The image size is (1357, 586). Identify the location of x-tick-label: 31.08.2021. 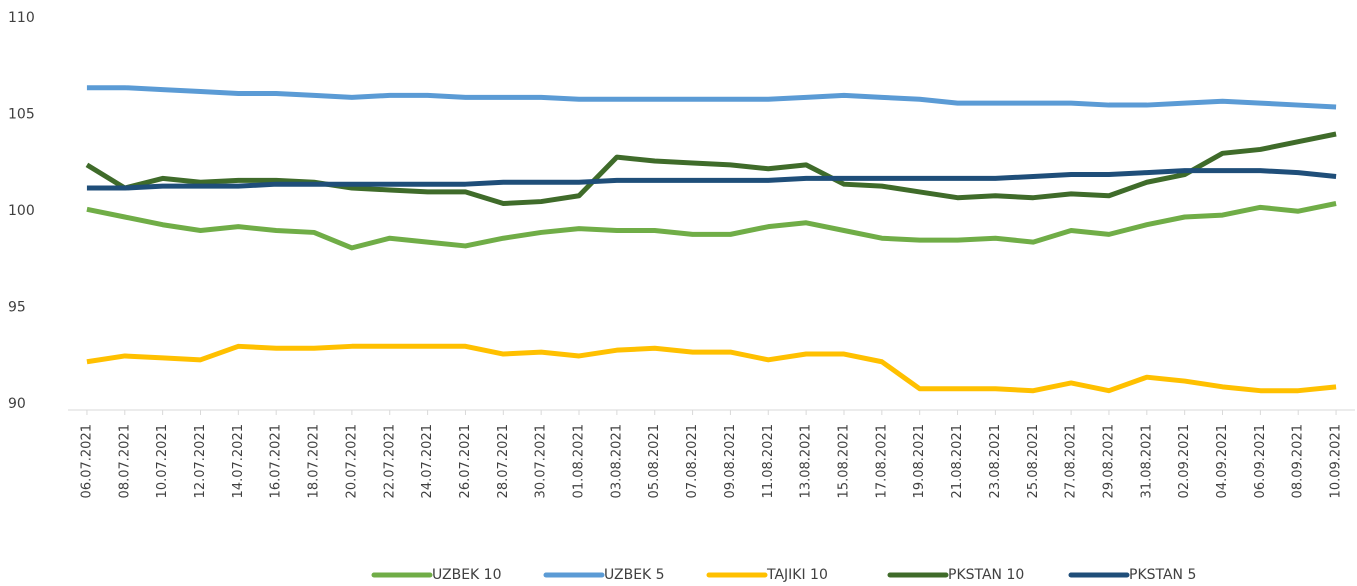
(1146, 461).